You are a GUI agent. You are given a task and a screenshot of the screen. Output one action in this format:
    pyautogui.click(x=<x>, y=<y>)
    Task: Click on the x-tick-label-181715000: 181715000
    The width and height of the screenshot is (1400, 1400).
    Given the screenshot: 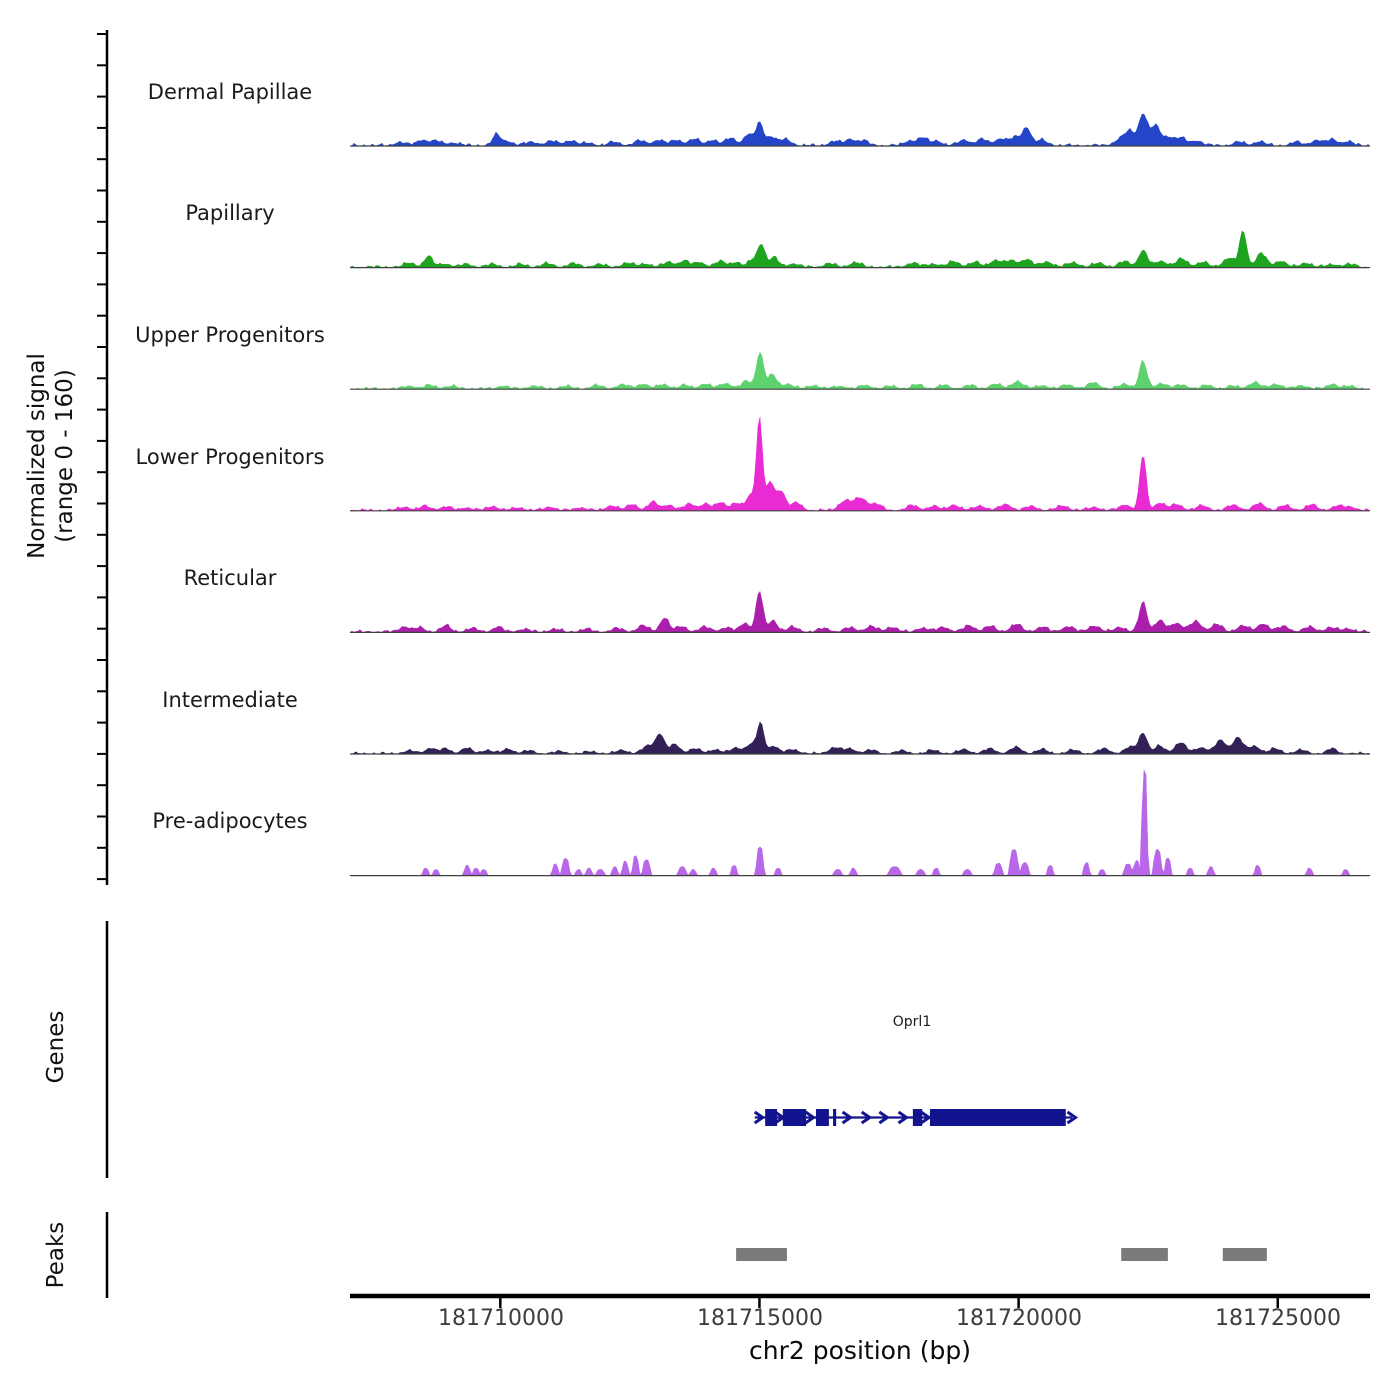 What is the action you would take?
    pyautogui.click(x=760, y=1318)
    